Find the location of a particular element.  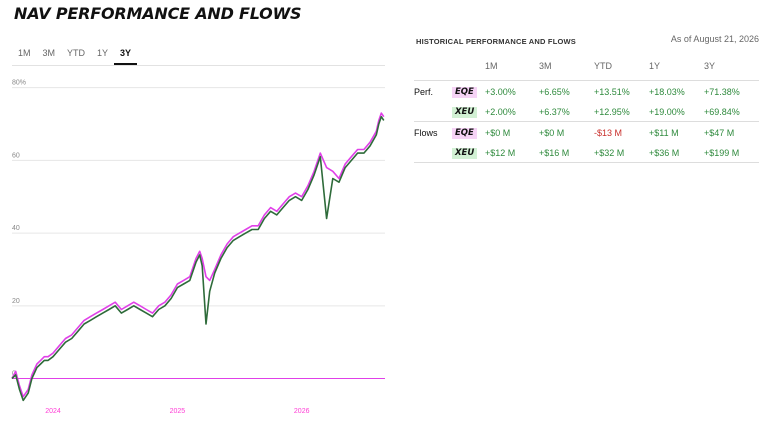

historical-title: HISTORICAL PERFORMANCE AND FLOWS is located at coordinates (496, 41).